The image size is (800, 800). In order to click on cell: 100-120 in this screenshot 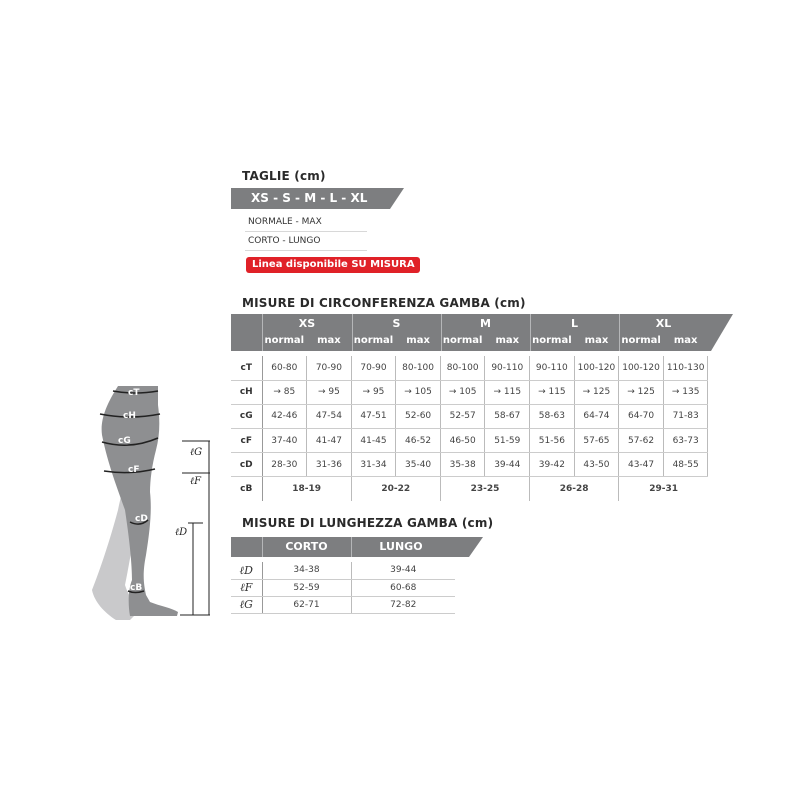, I will do `click(597, 368)`.